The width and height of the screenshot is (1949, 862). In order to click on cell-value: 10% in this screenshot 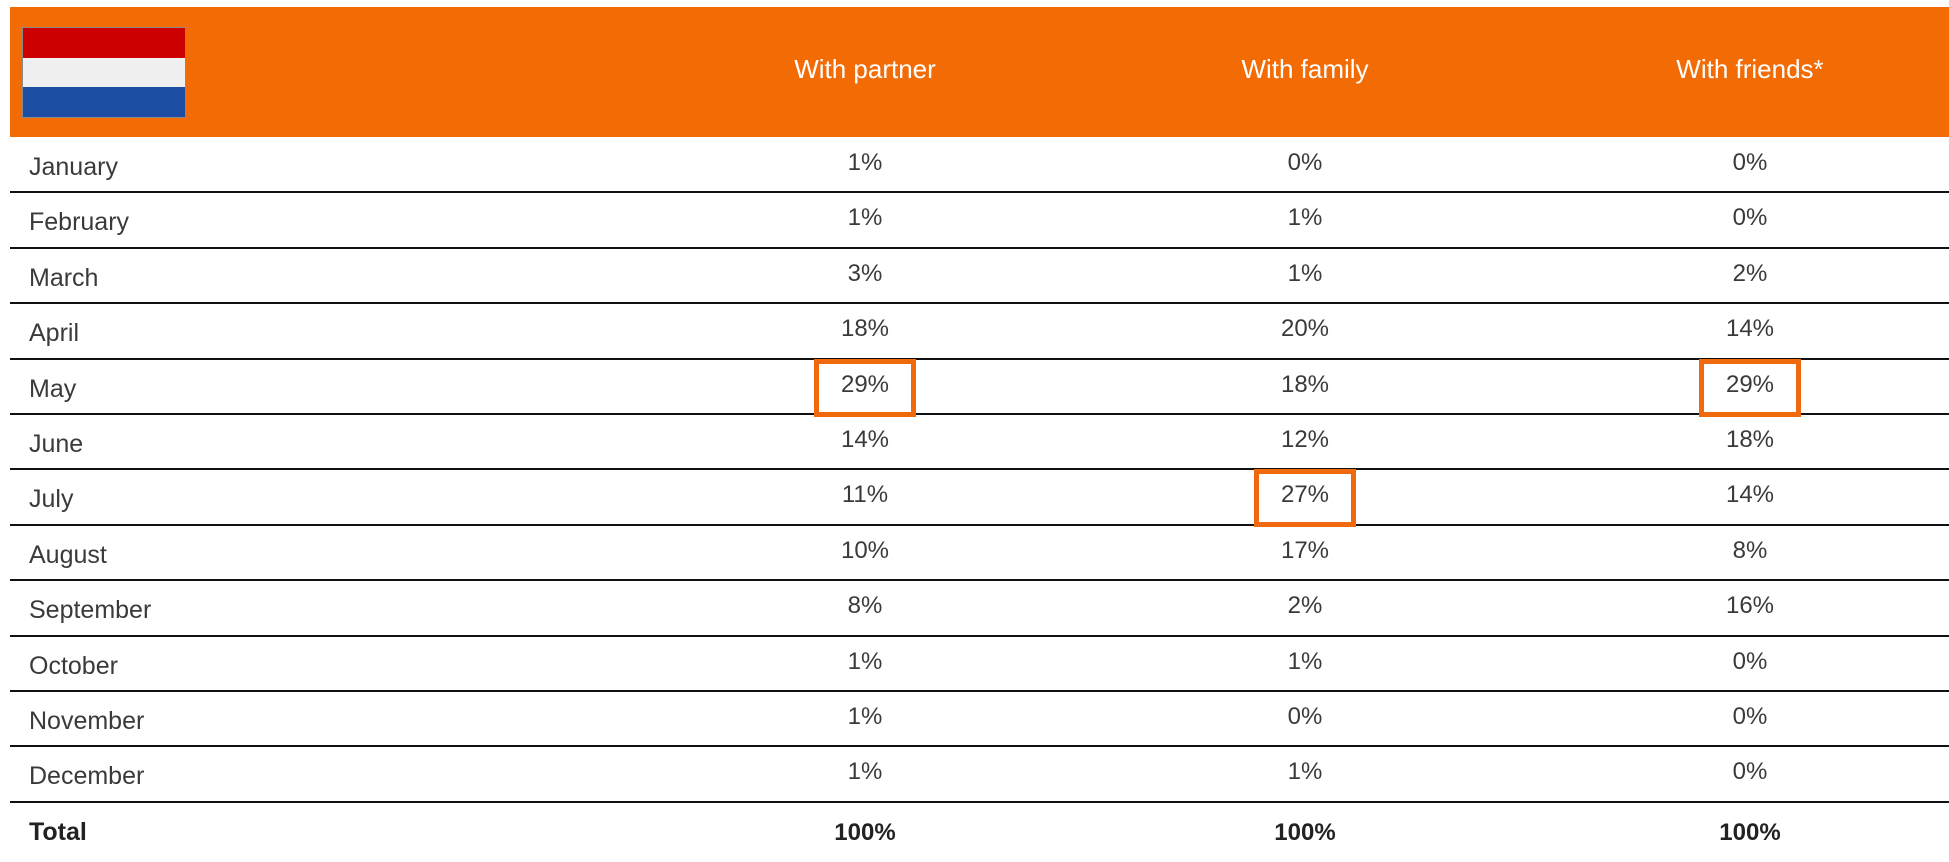, I will do `click(865, 550)`.